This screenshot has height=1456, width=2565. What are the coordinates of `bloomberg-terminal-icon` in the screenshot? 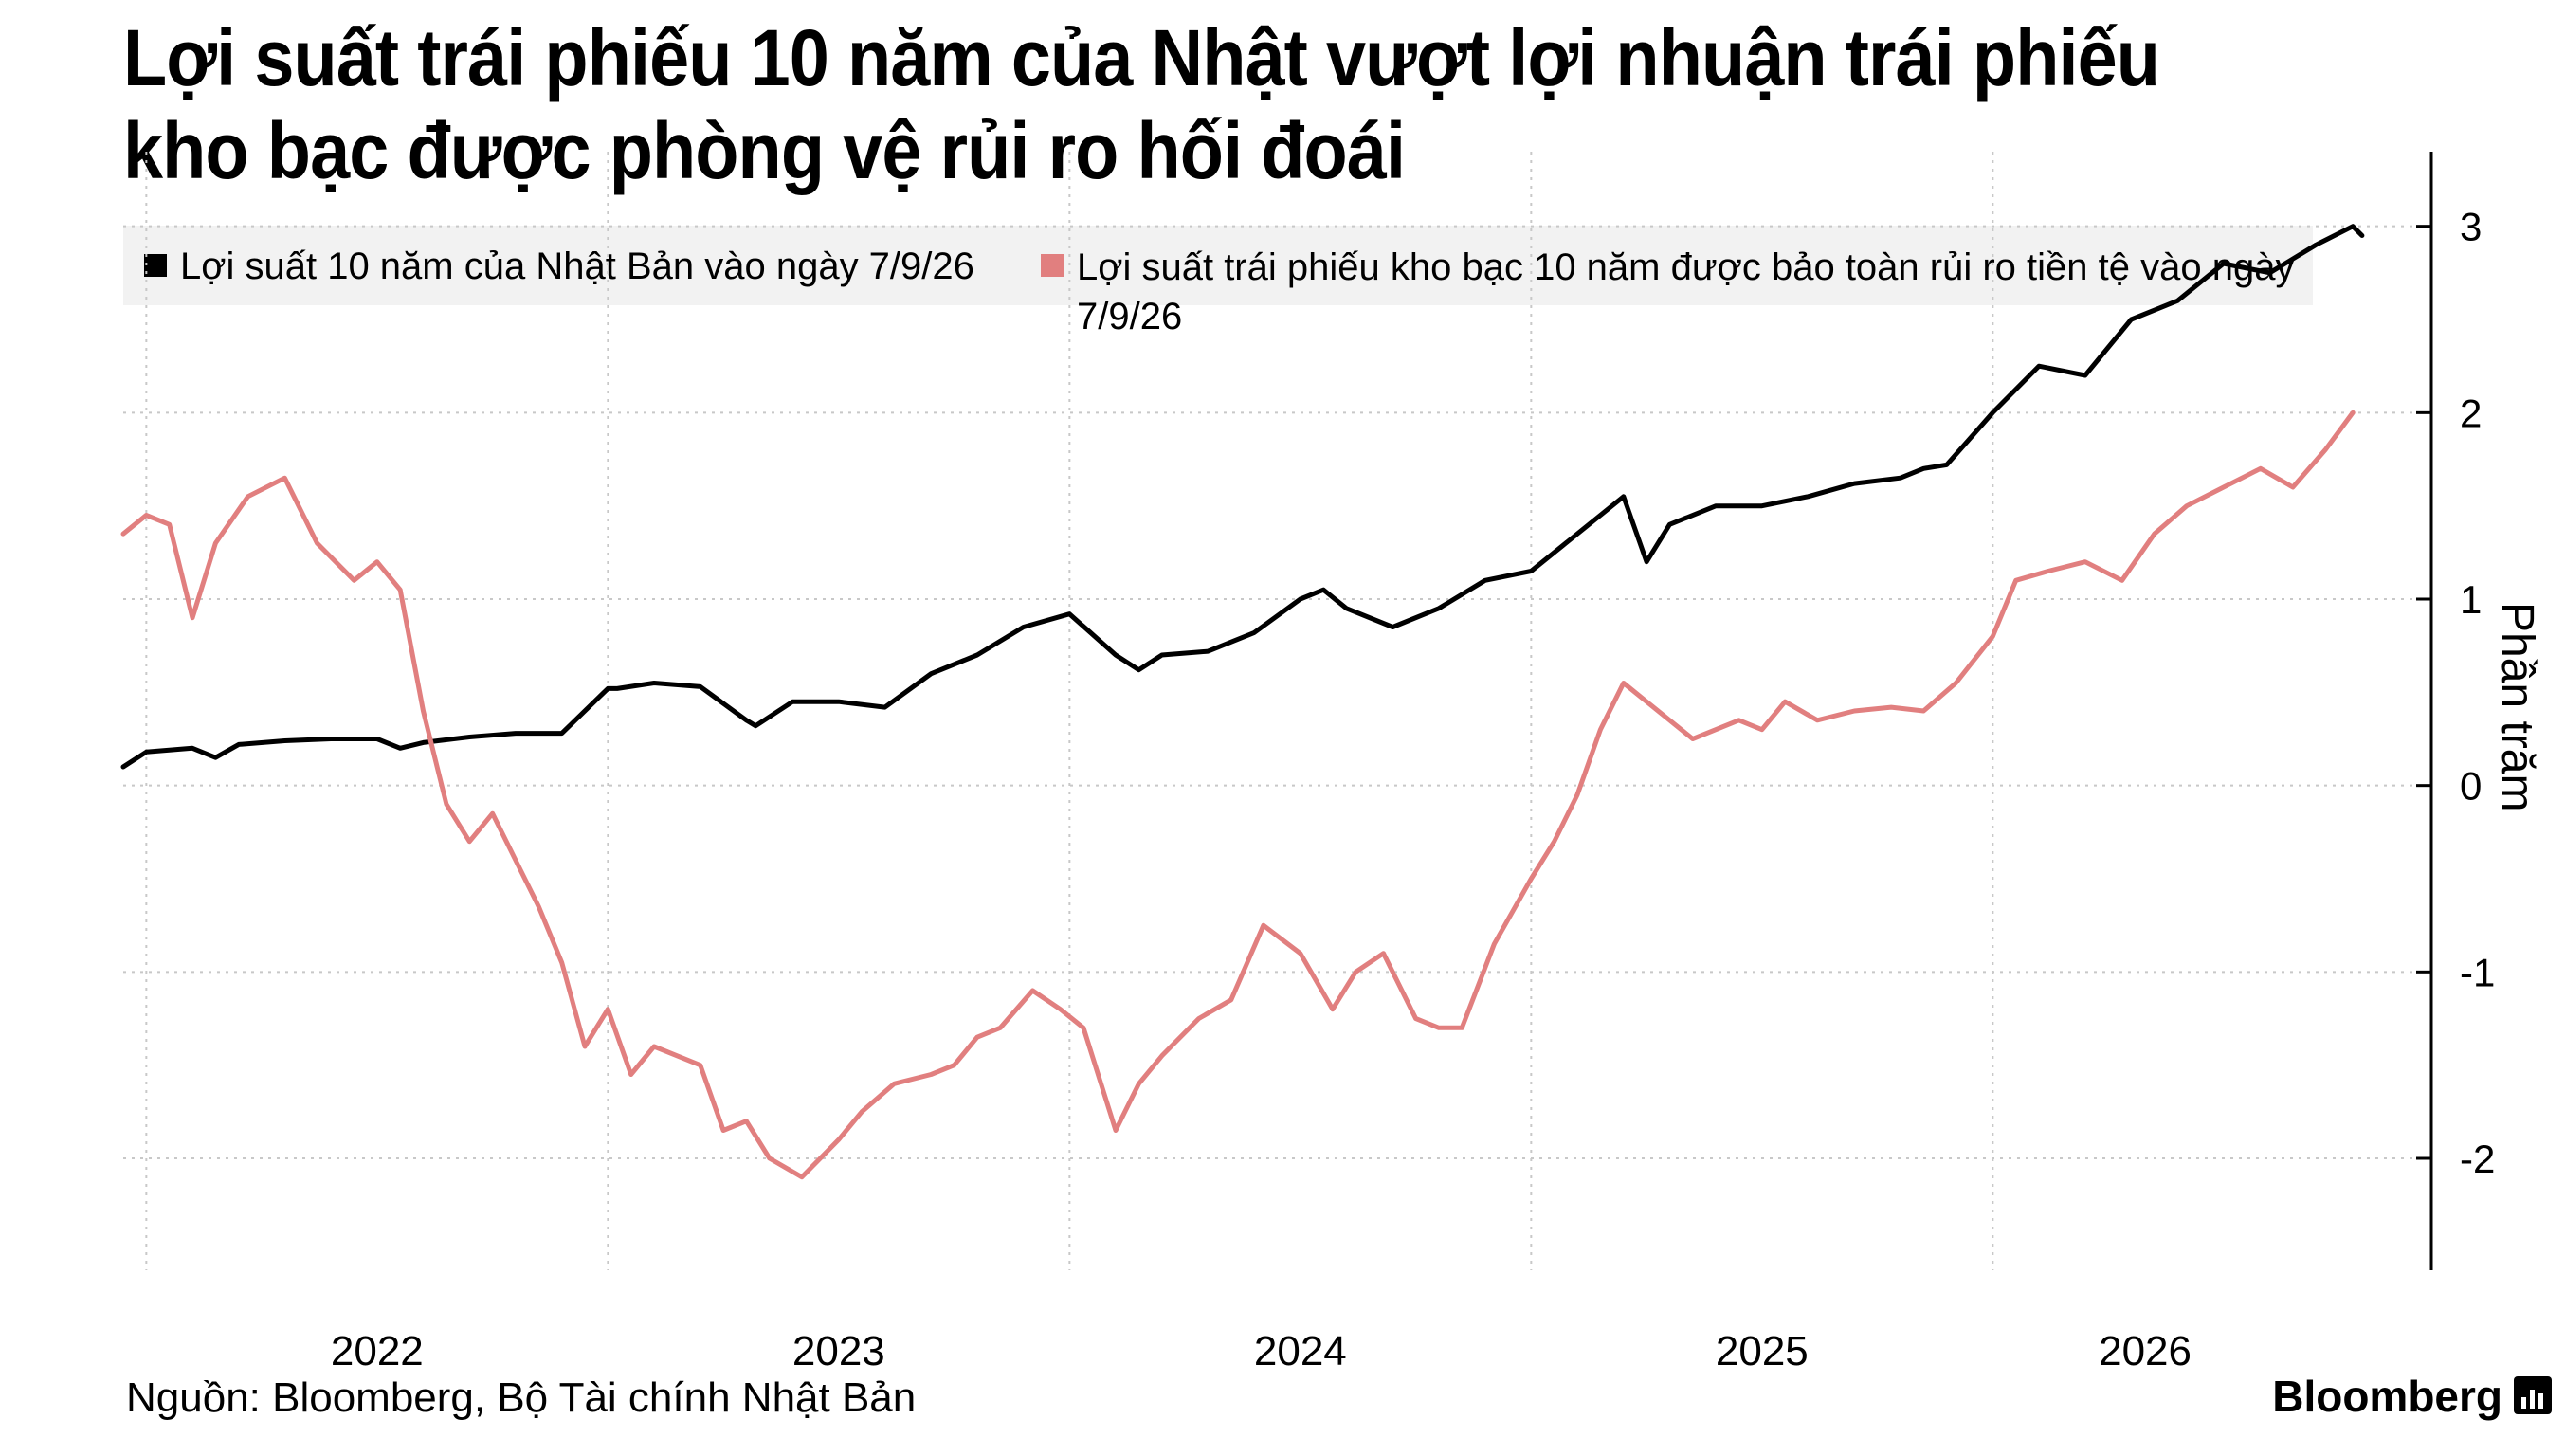 It's located at (2533, 1395).